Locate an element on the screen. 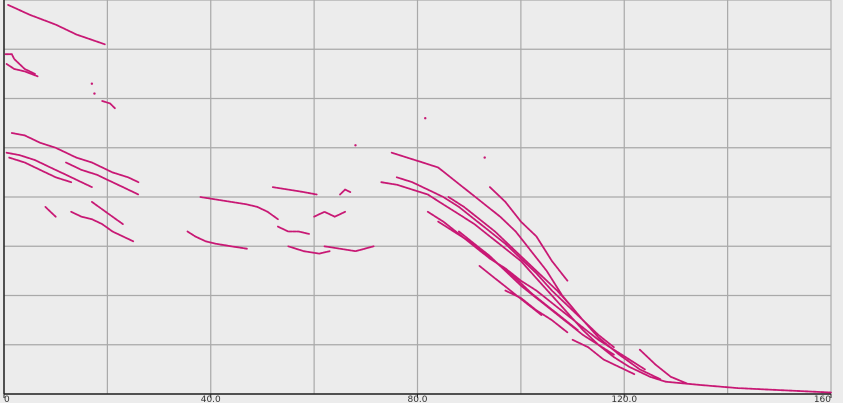 This screenshot has height=403, width=843. x-tick-label-2: 80.0 is located at coordinates (417, 399).